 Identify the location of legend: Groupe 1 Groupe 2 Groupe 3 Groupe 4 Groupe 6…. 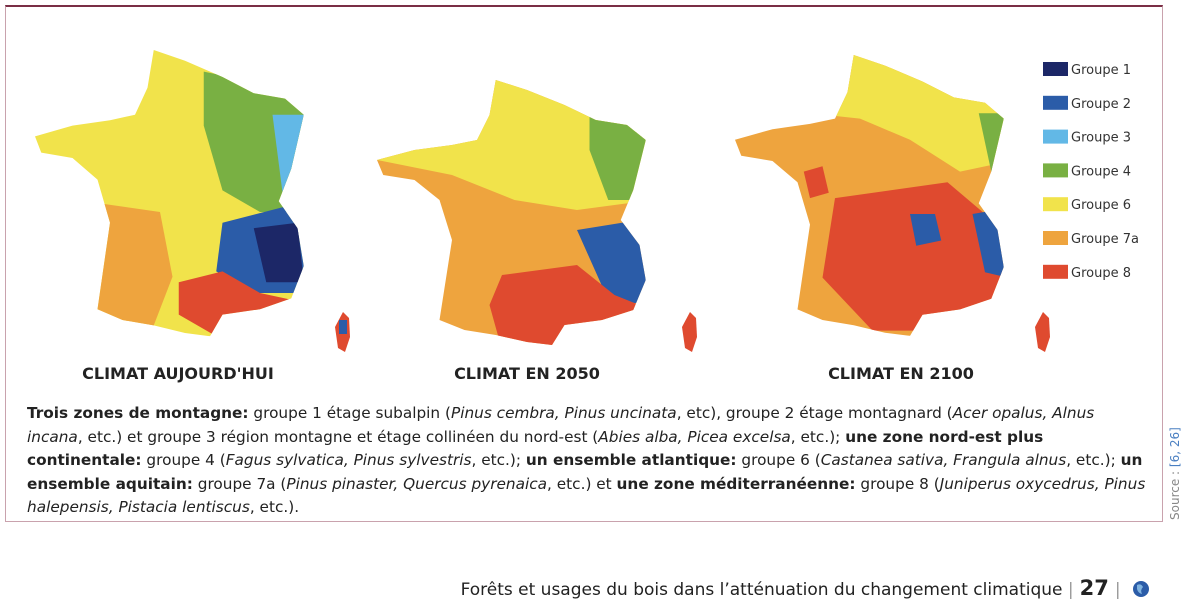
(1091, 171).